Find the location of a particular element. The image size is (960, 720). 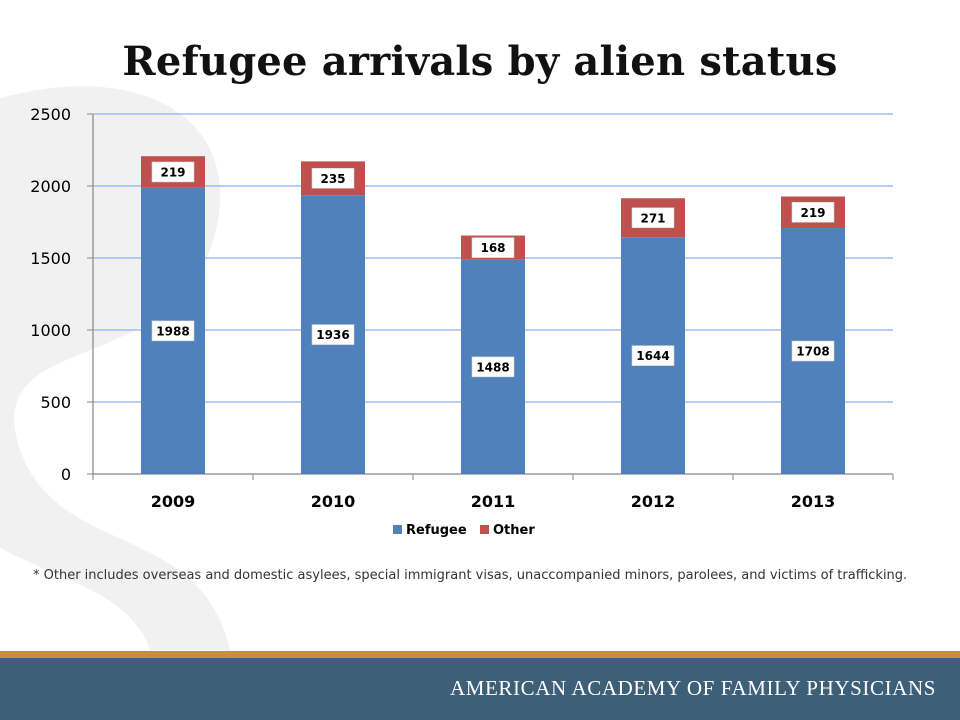

data-label: 1488 is located at coordinates (492, 367).